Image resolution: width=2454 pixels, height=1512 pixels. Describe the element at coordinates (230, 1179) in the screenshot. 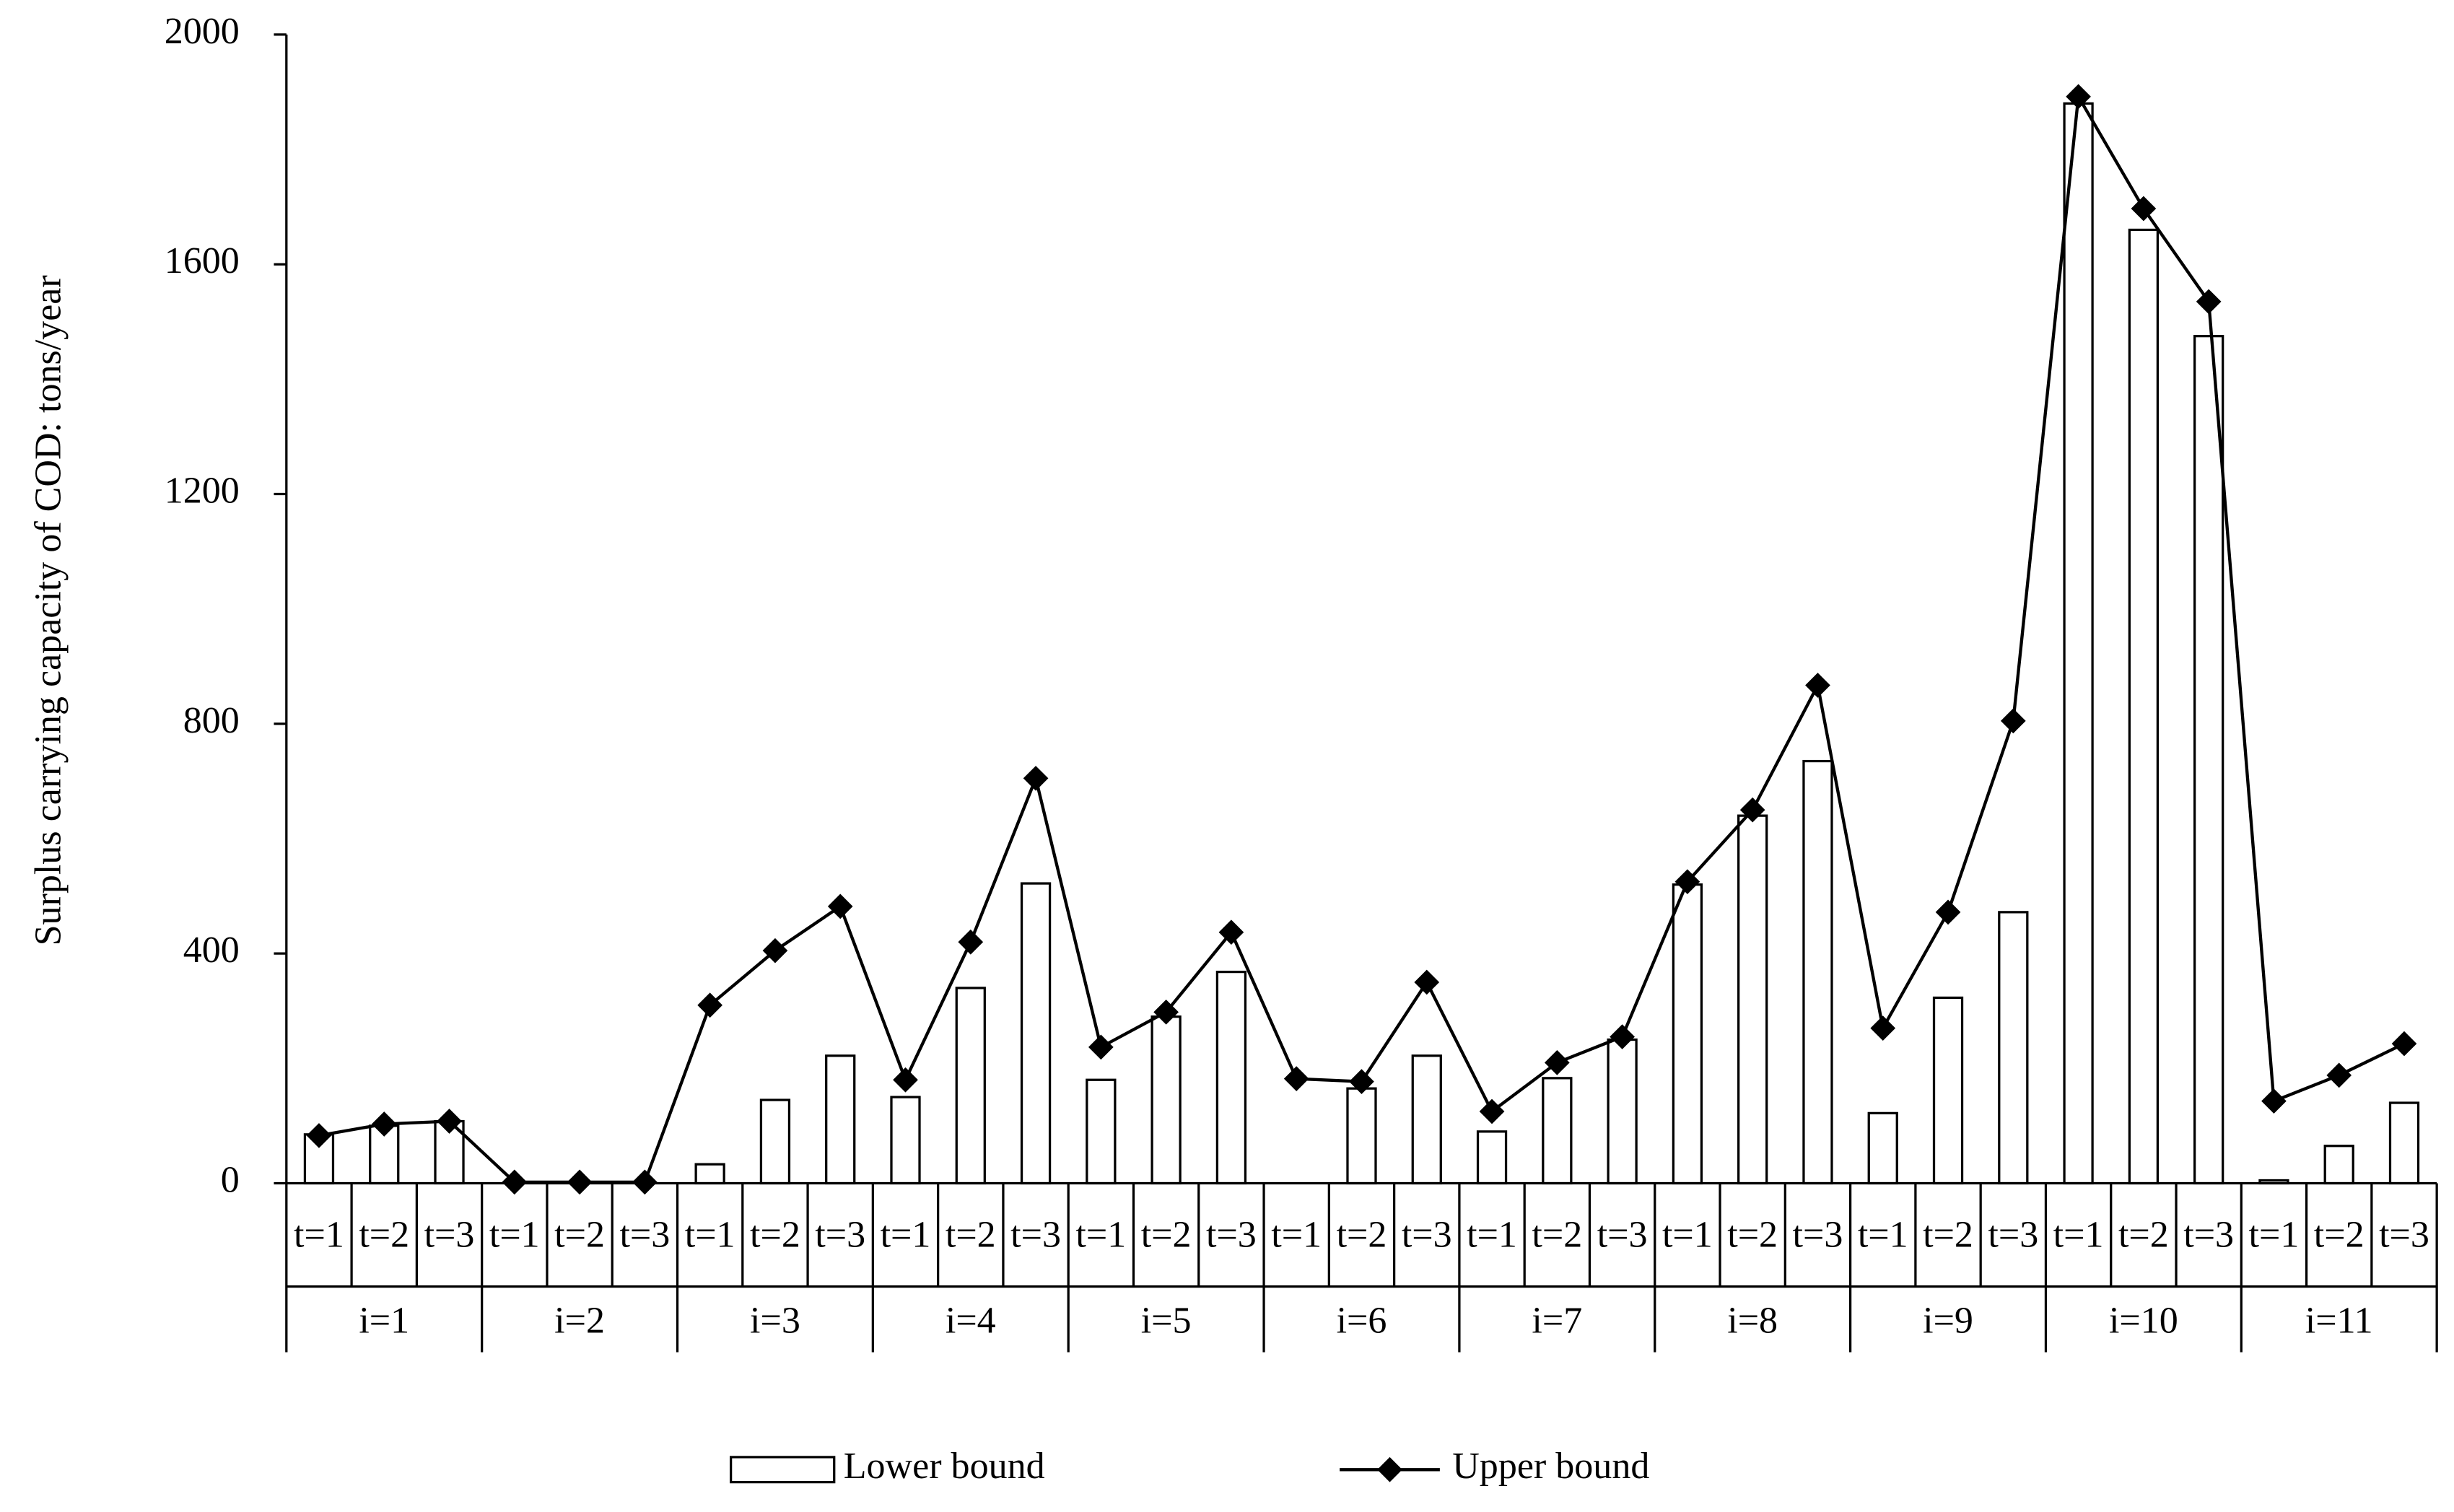

I see `y-tick-label: 0` at that location.